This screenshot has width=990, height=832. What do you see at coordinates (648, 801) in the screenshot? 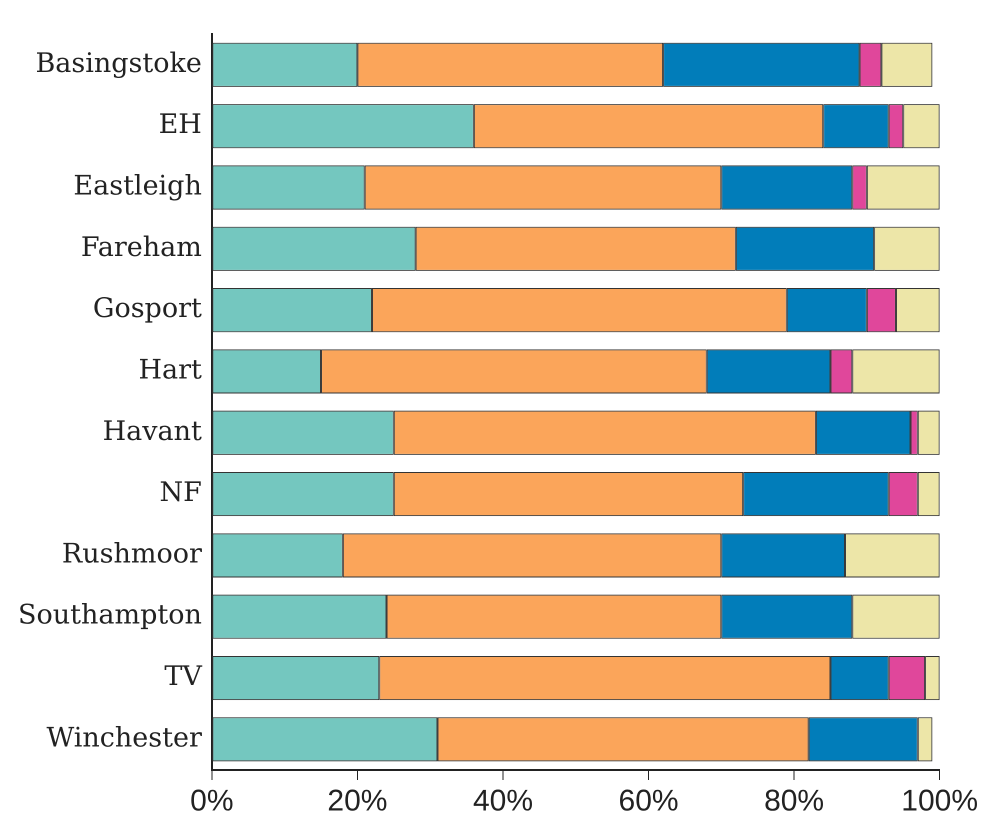
I see `x-tick-label: 60%` at bounding box center [648, 801].